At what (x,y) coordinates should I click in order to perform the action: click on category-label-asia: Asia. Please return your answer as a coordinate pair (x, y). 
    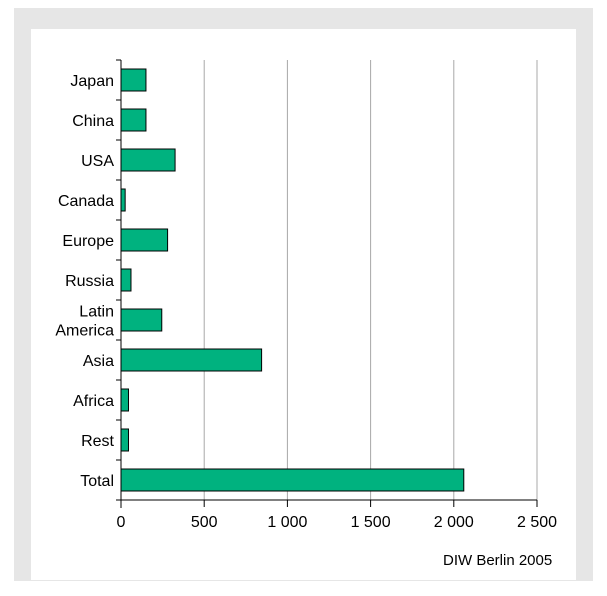
    Looking at the image, I should click on (98, 361).